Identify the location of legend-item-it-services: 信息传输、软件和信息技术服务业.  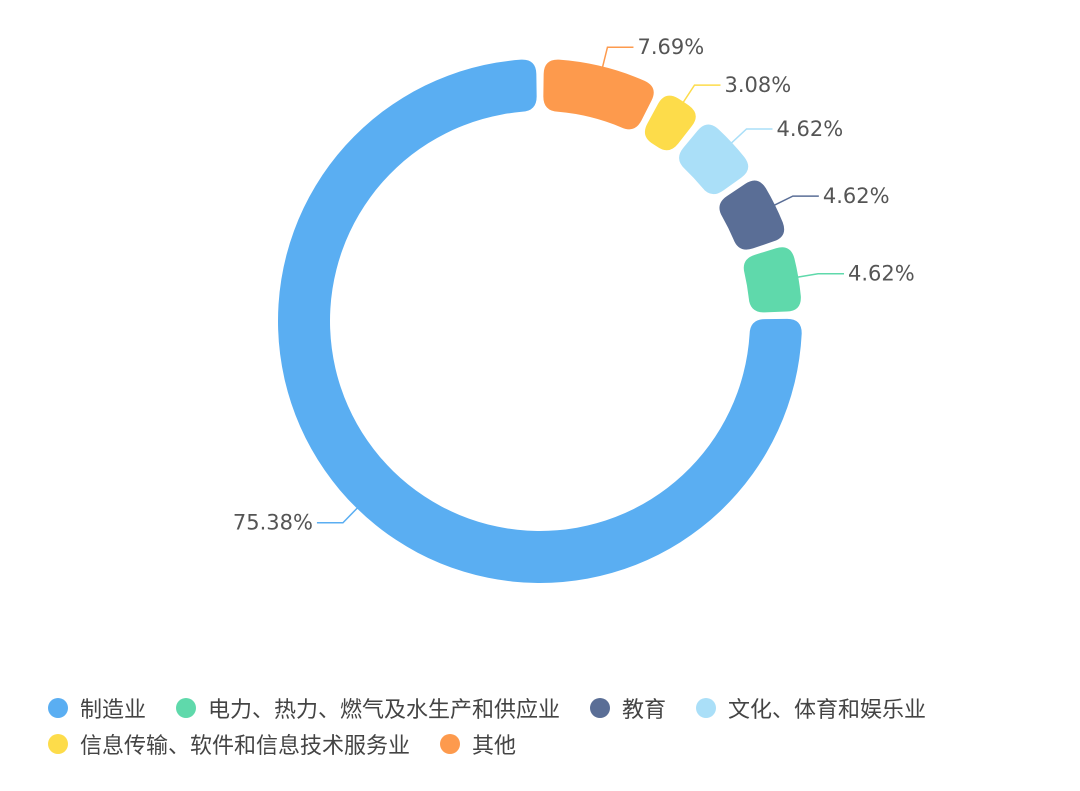
(229, 744).